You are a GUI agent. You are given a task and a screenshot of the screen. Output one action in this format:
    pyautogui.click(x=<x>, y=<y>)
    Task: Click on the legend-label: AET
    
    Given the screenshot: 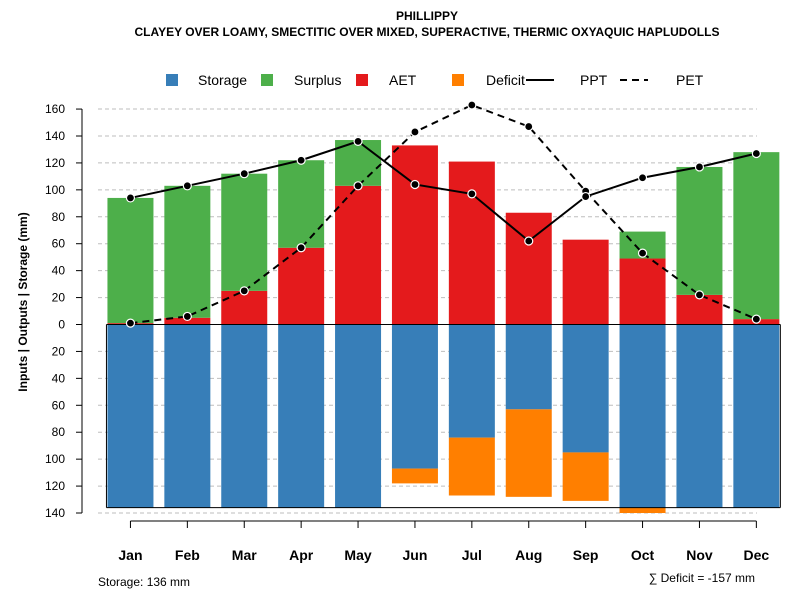 What is the action you would take?
    pyautogui.click(x=403, y=80)
    